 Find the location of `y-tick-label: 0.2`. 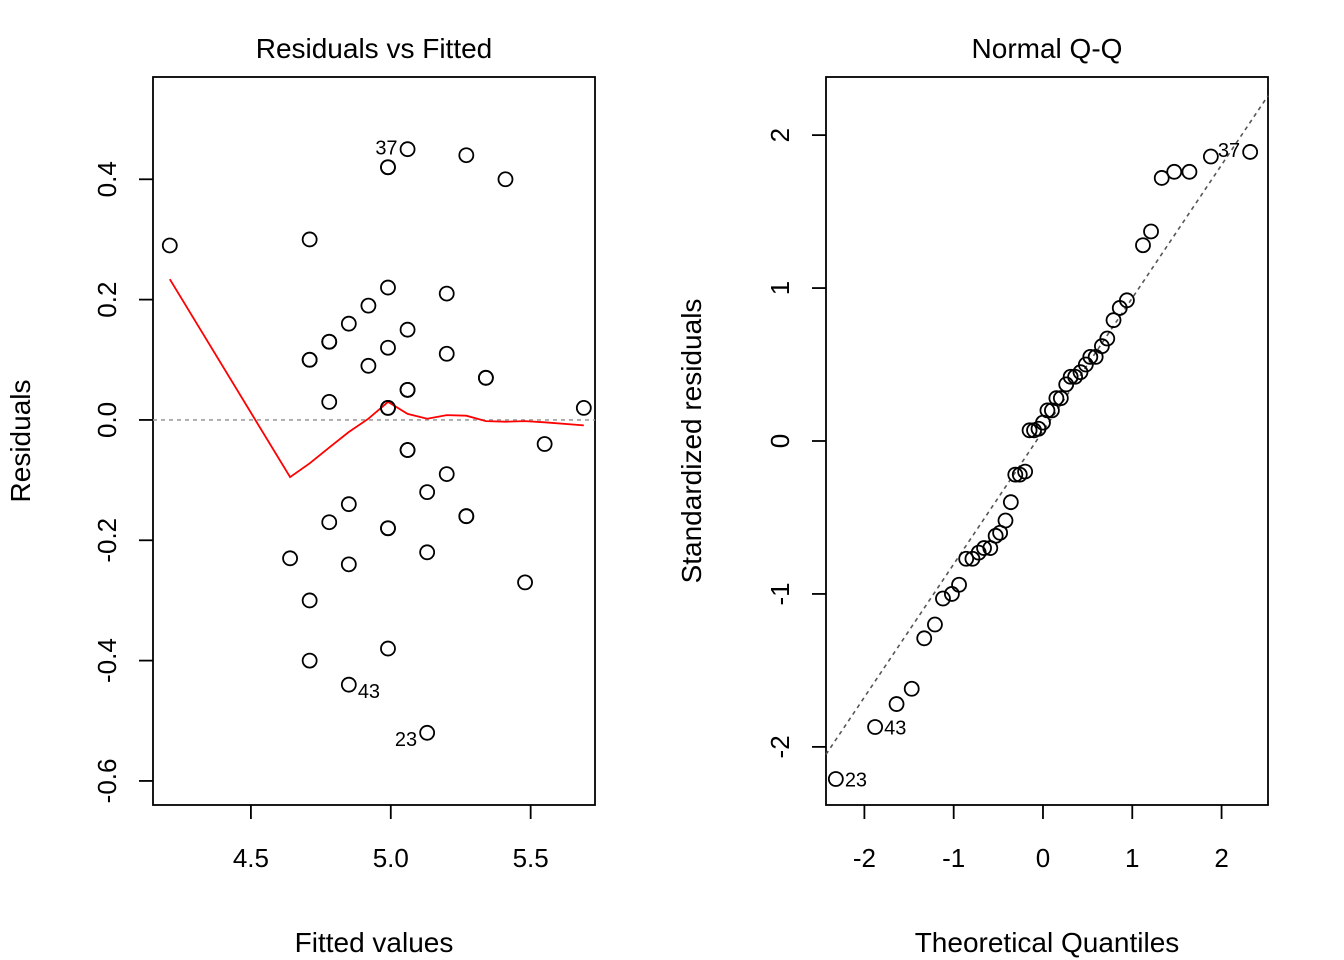

y-tick-label: 0.2 is located at coordinates (107, 300).